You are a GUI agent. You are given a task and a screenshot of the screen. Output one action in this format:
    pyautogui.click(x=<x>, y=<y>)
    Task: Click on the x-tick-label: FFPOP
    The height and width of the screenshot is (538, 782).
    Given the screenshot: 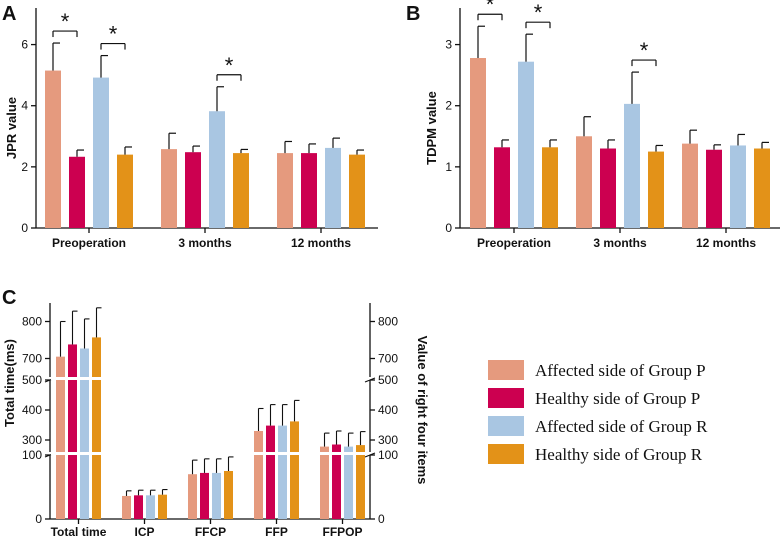 What is the action you would take?
    pyautogui.click(x=342, y=531)
    